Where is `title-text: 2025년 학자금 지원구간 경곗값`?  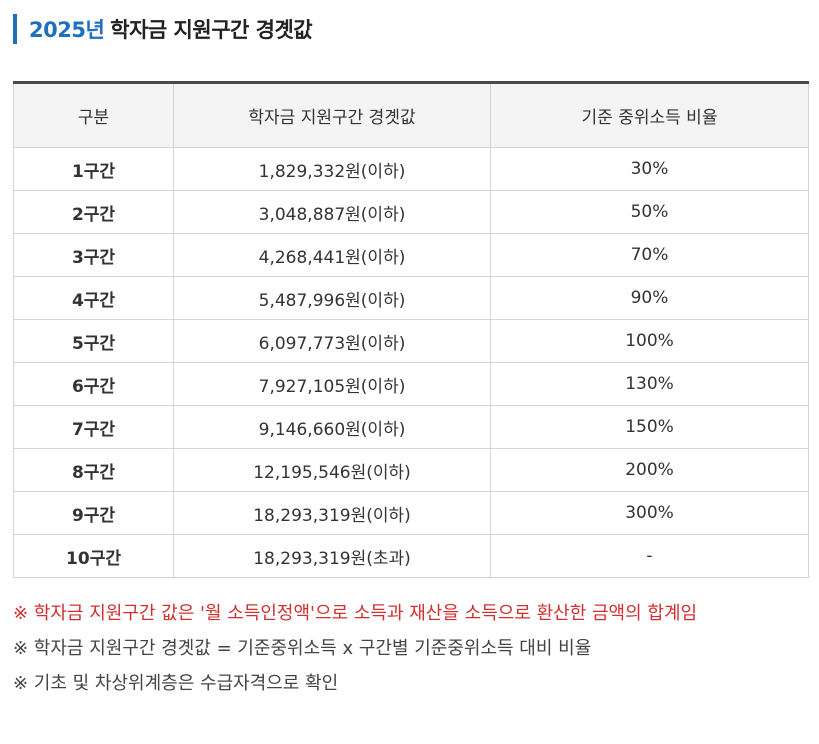
title-text: 2025년 학자금 지원구간 경곗값 is located at coordinates (171, 29).